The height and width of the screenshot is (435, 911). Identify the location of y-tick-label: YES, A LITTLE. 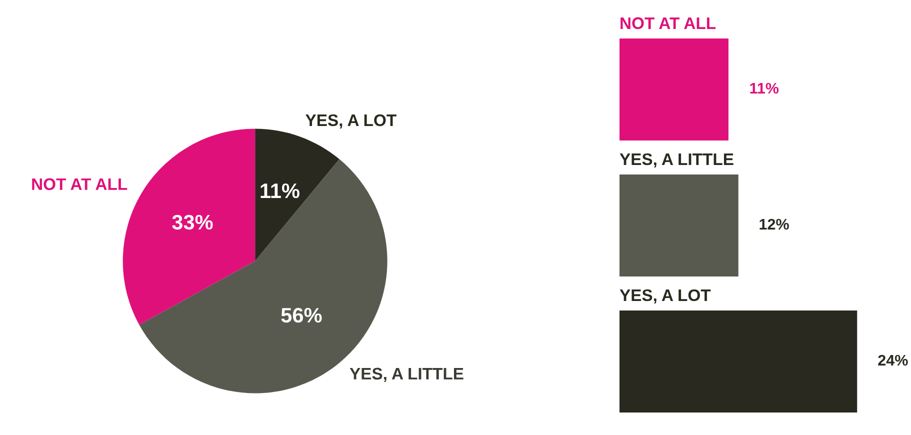
(677, 160).